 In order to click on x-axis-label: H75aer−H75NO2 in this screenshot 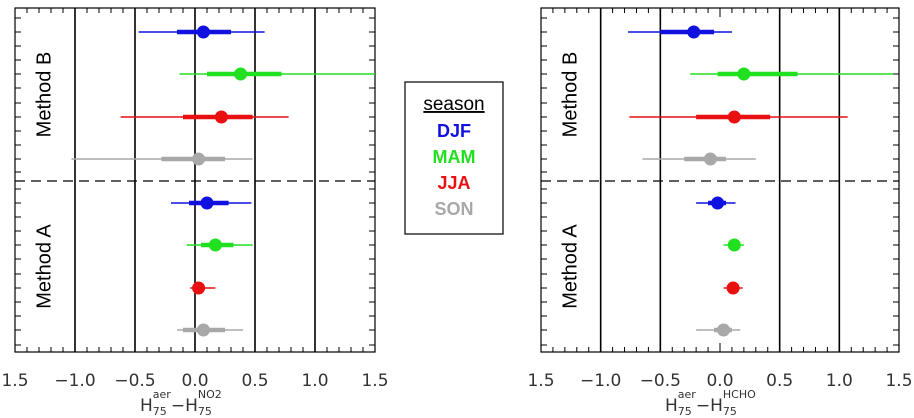, I will do `click(181, 403)`.